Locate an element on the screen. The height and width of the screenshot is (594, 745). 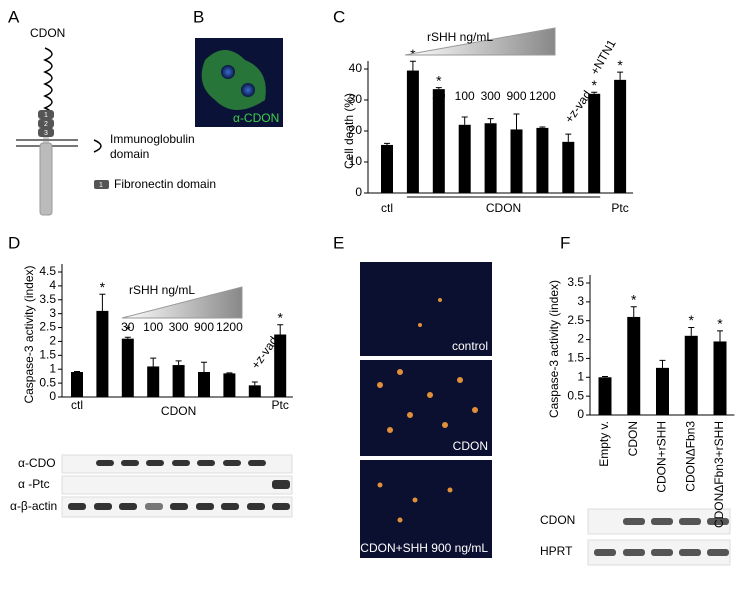
dose-label: 300 is located at coordinates (179, 327).